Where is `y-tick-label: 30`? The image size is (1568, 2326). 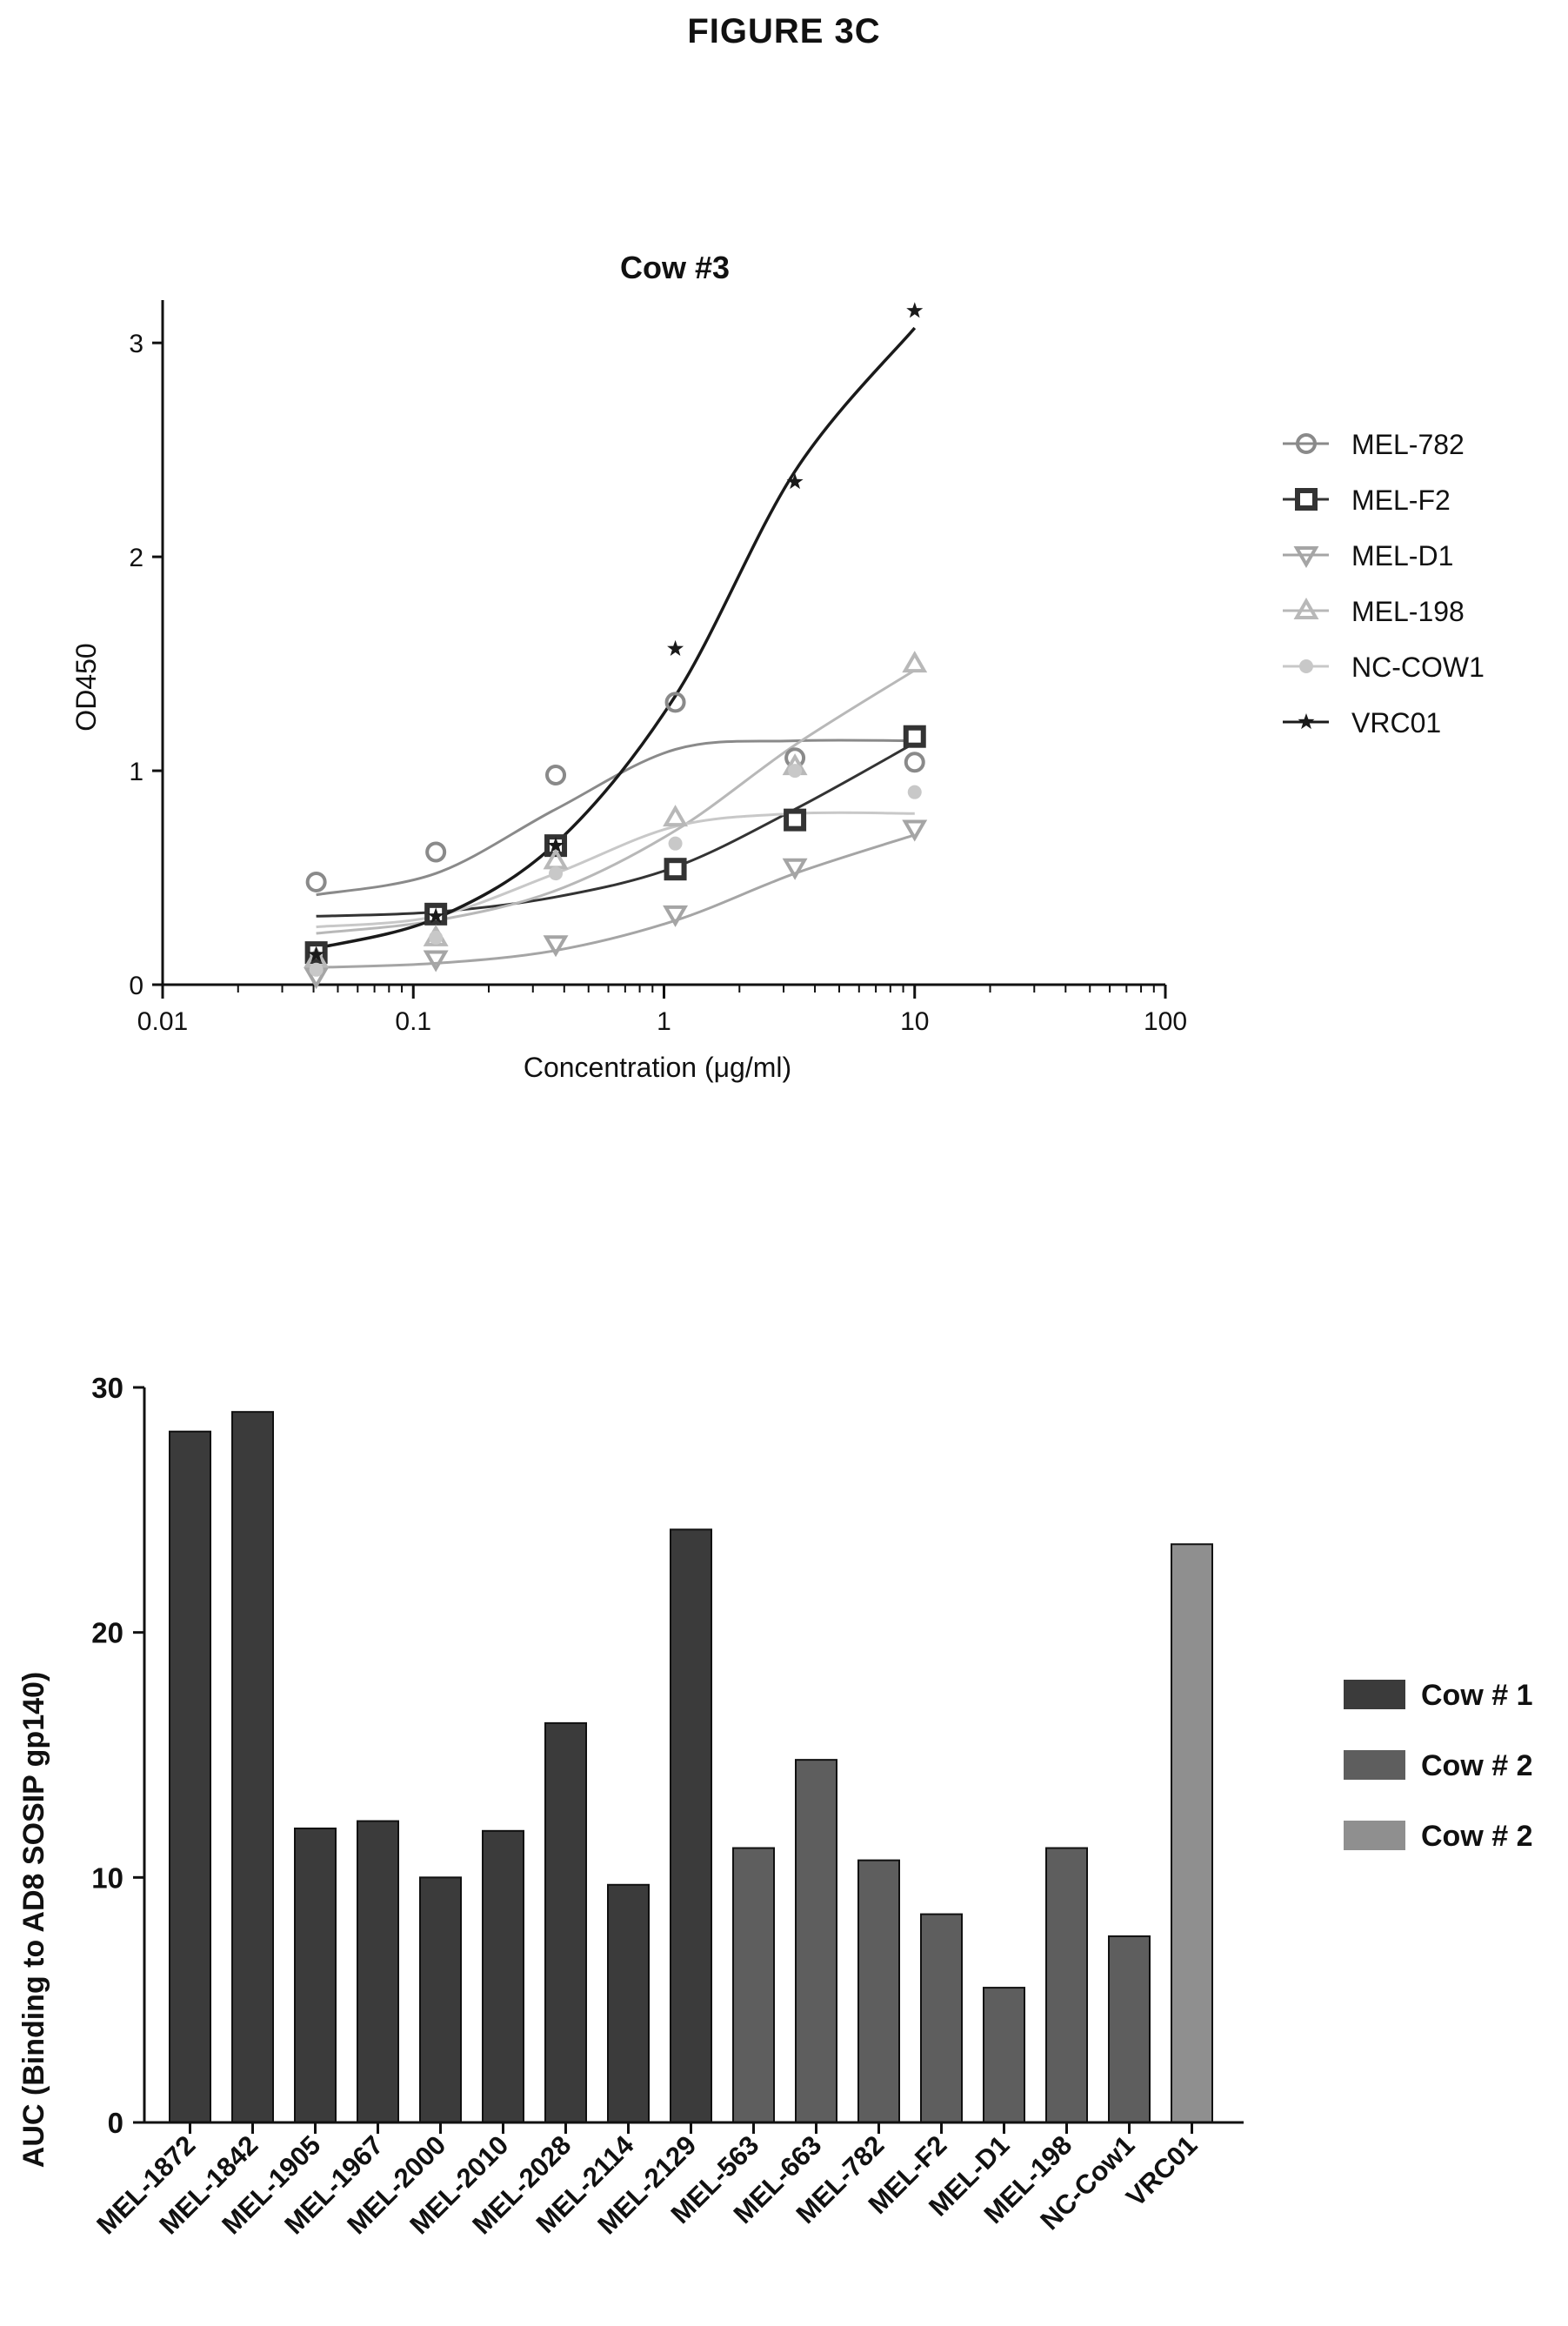
y-tick-label: 30 is located at coordinates (107, 1388).